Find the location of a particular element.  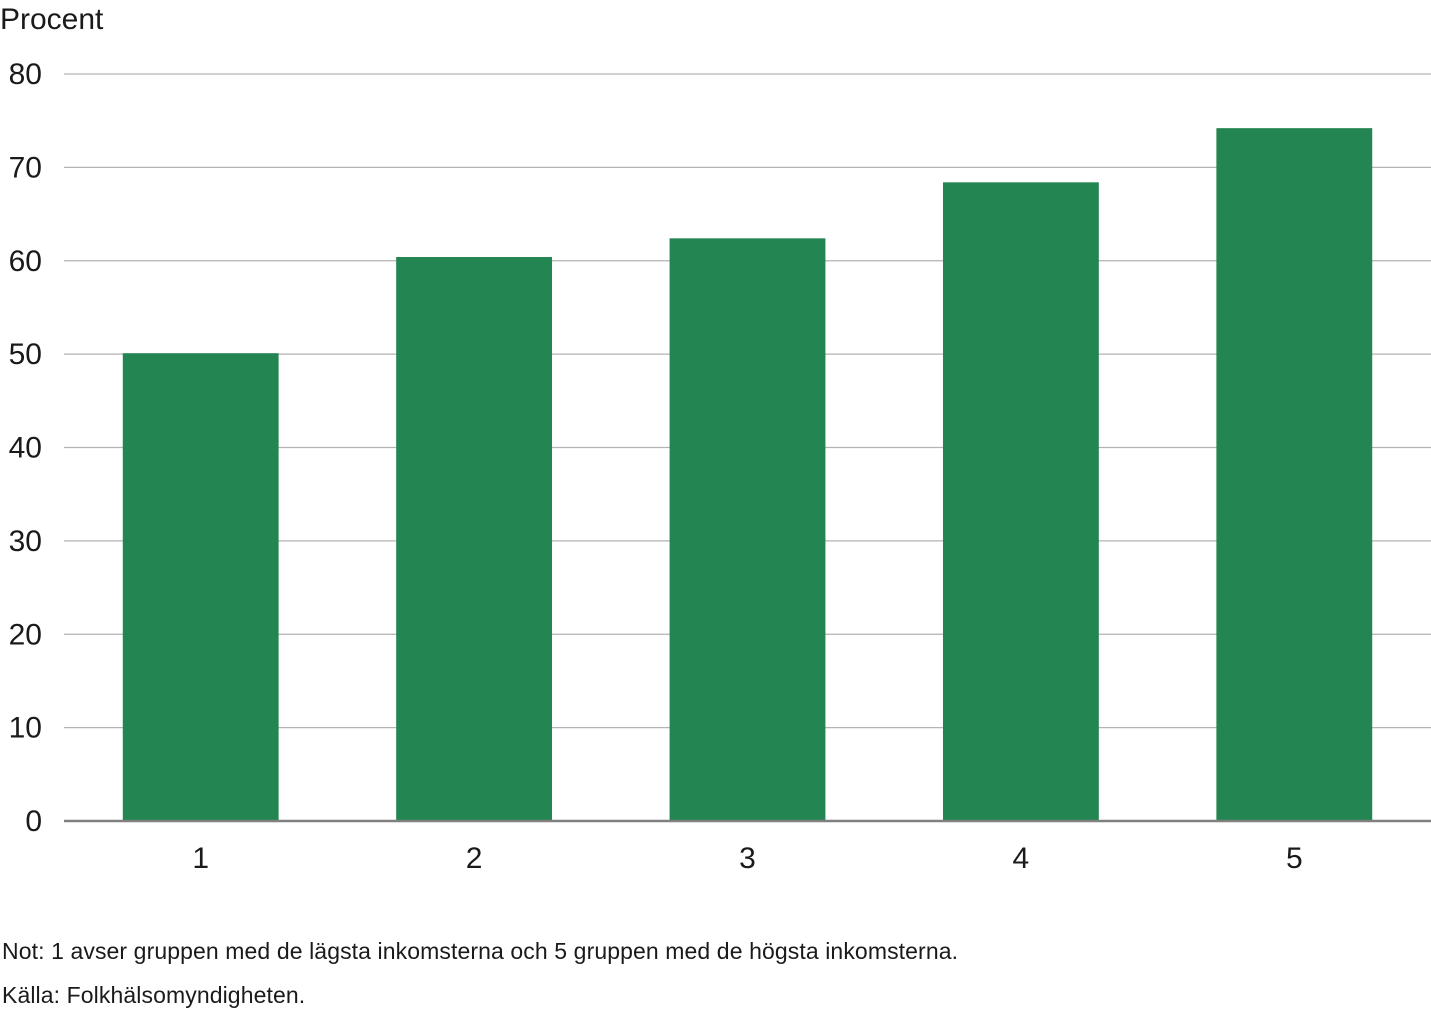

y-tick-label: 80 is located at coordinates (25, 74).